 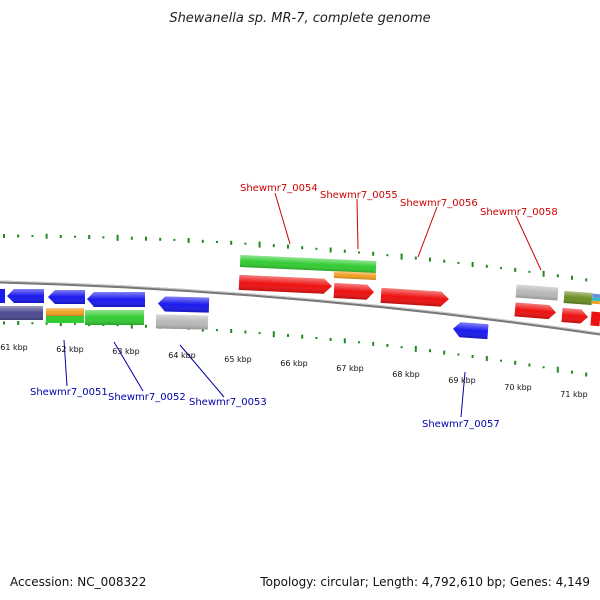 What do you see at coordinates (147, 397) in the screenshot?
I see `gene-label-shewmr7-0052: Shewmr7_0052` at bounding box center [147, 397].